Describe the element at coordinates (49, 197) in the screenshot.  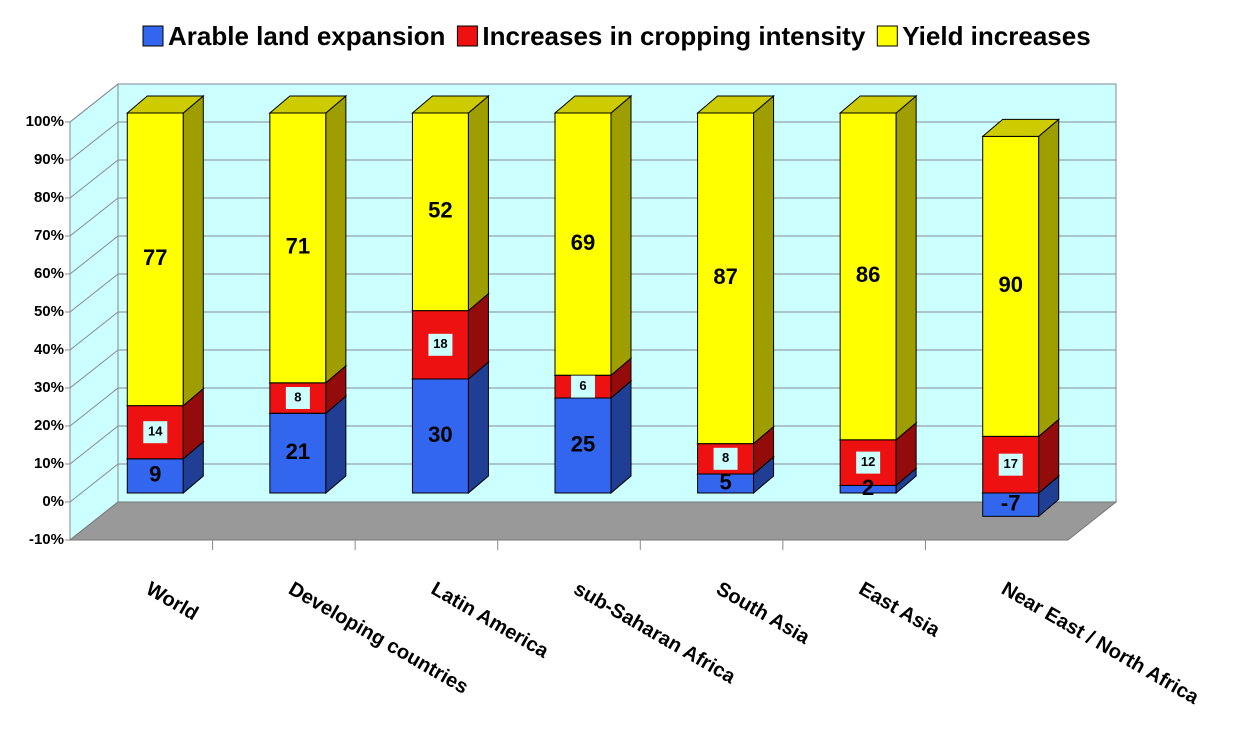
I see `y-tick-label: 80%` at that location.